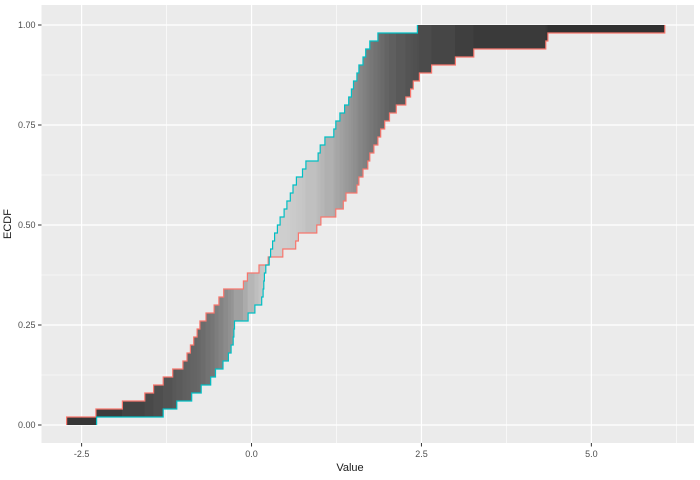 Image resolution: width=700 pixels, height=480 pixels. I want to click on svg-text: 0.00, so click(27, 425).